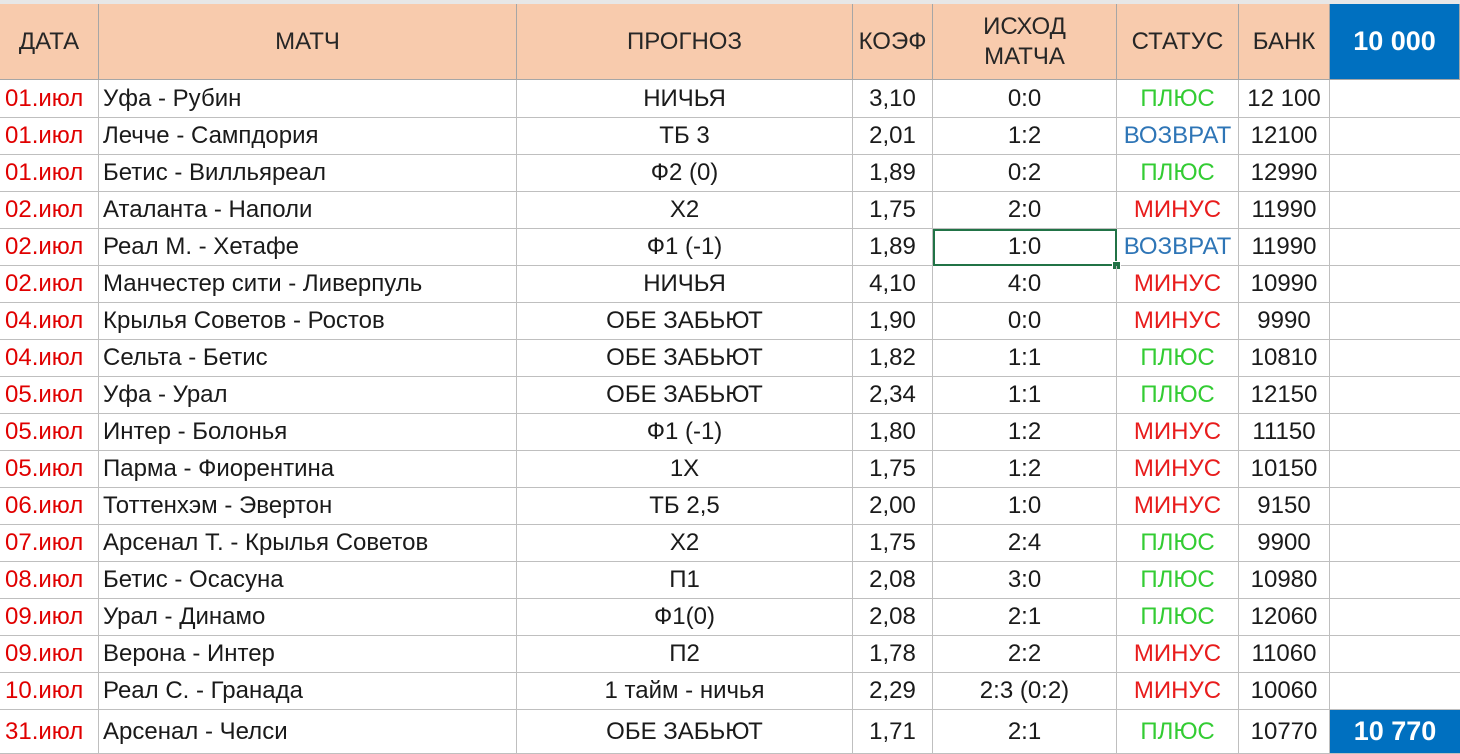 The image size is (1460, 754). What do you see at coordinates (1284, 358) in the screenshot?
I see `cell-bank: 10810` at bounding box center [1284, 358].